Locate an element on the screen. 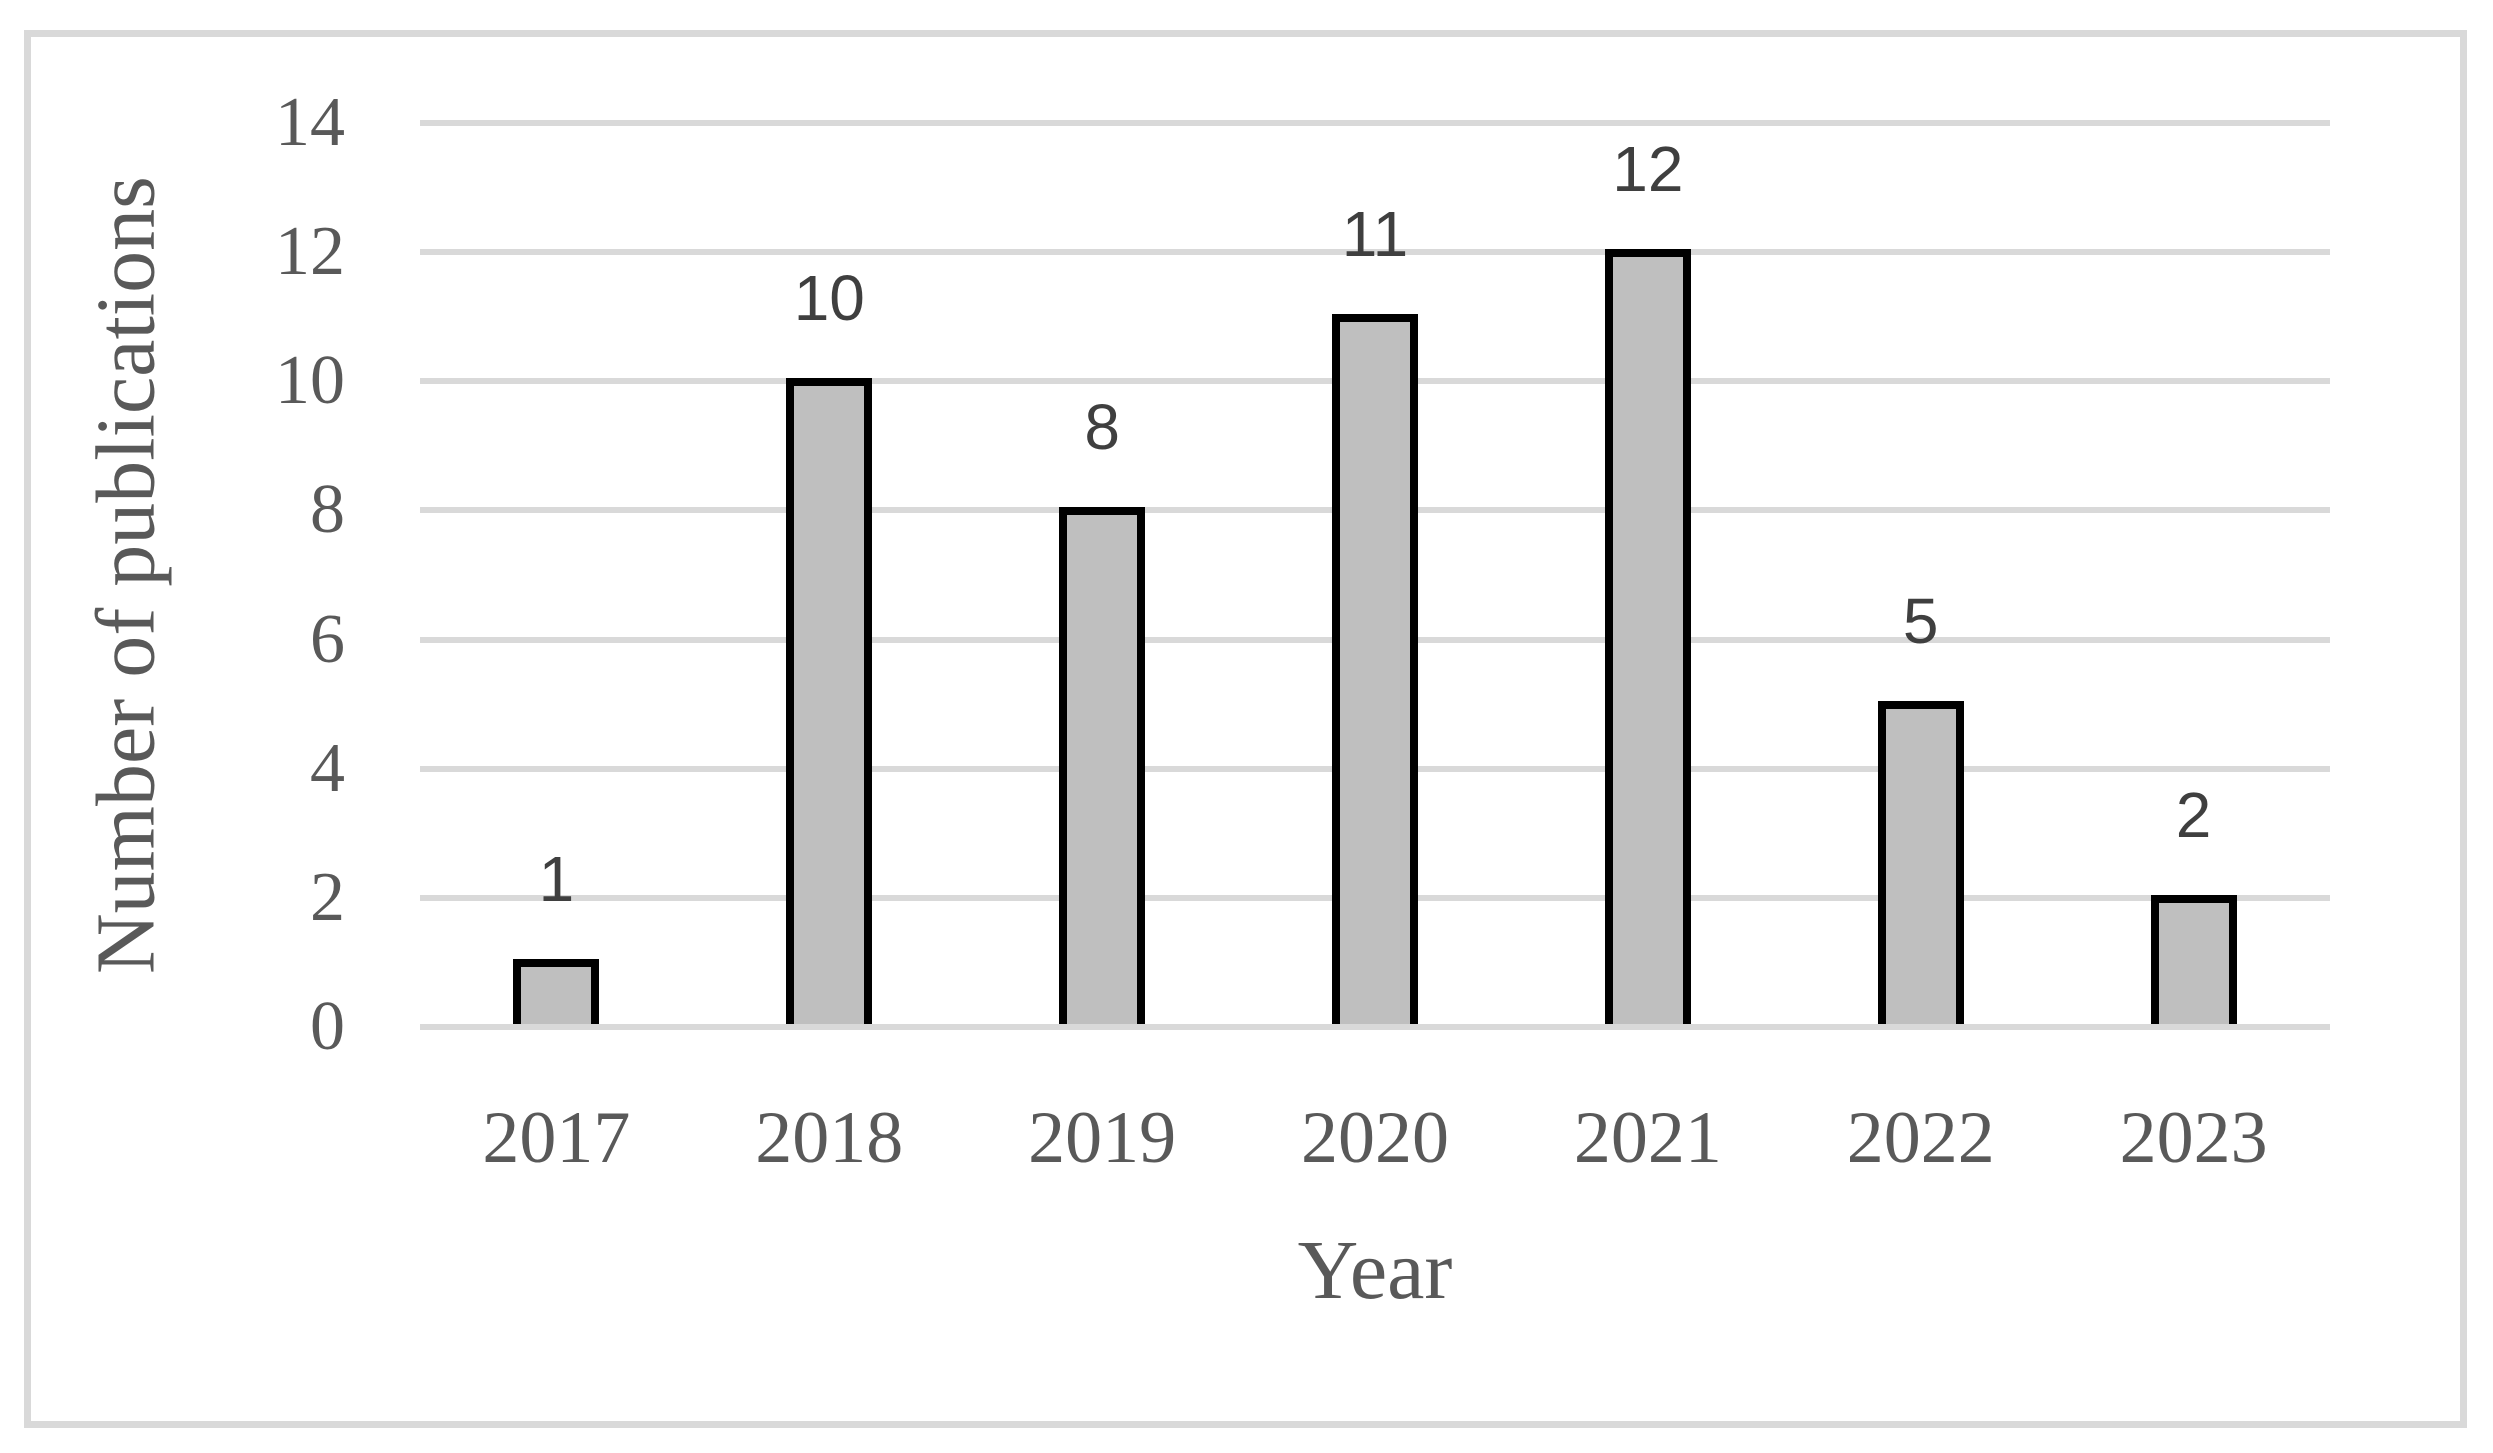  bar-value-label-2020: 11 is located at coordinates (1375, 233).